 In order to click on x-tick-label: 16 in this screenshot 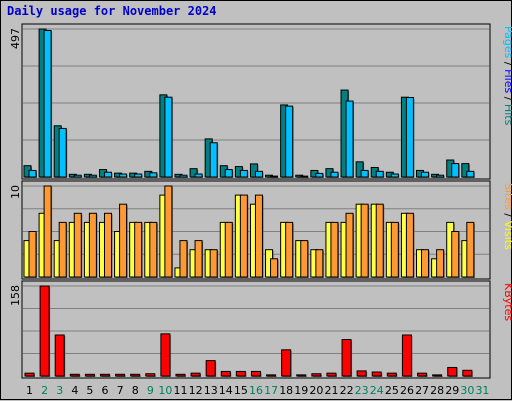, I will do `click(256, 390)`.